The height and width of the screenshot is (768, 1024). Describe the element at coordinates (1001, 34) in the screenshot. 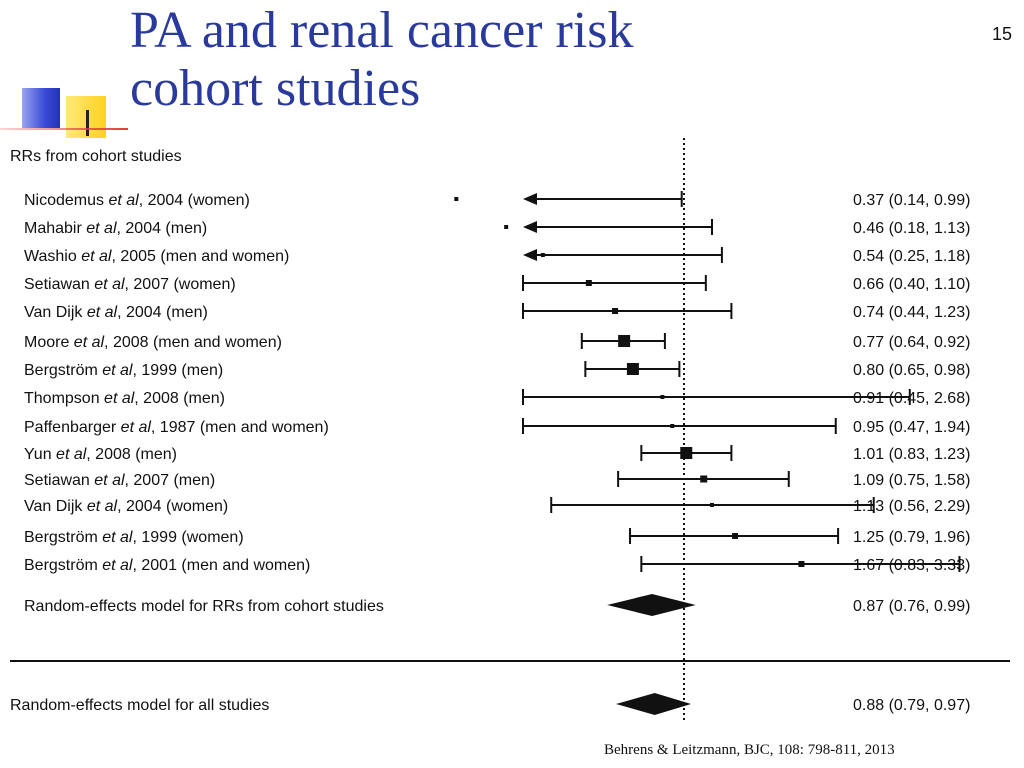

I see `slide-number: 15` at that location.